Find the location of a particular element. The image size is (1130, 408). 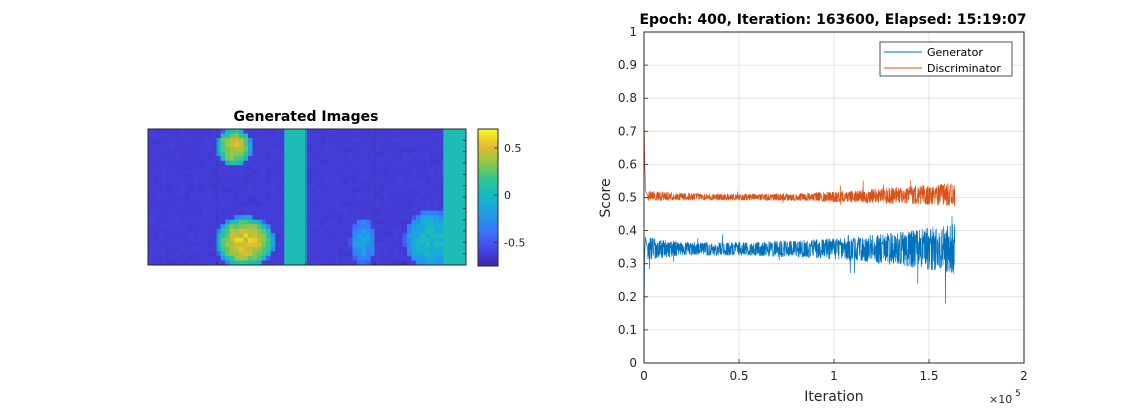

x-tick-label: 2 is located at coordinates (1024, 376).